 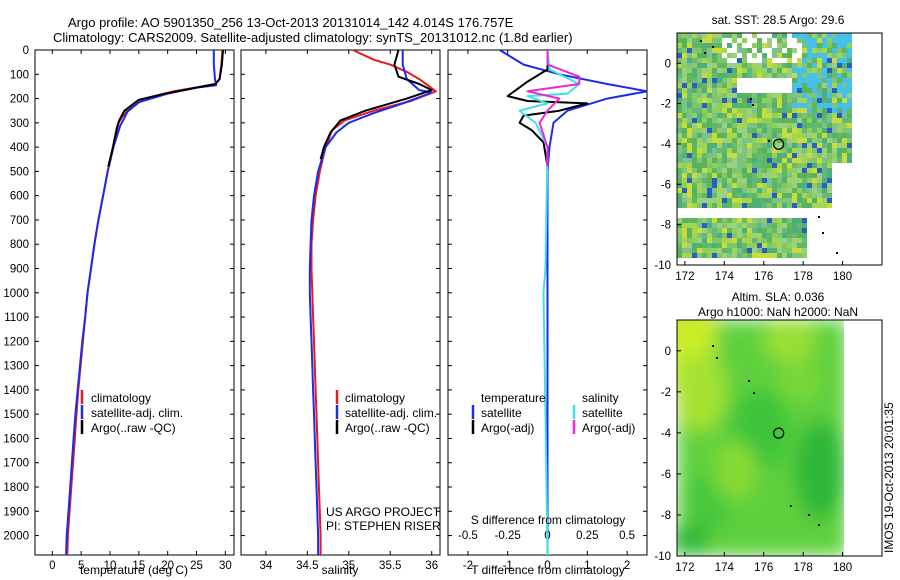 I want to click on lat-tick-label: -10, so click(x=662, y=557).